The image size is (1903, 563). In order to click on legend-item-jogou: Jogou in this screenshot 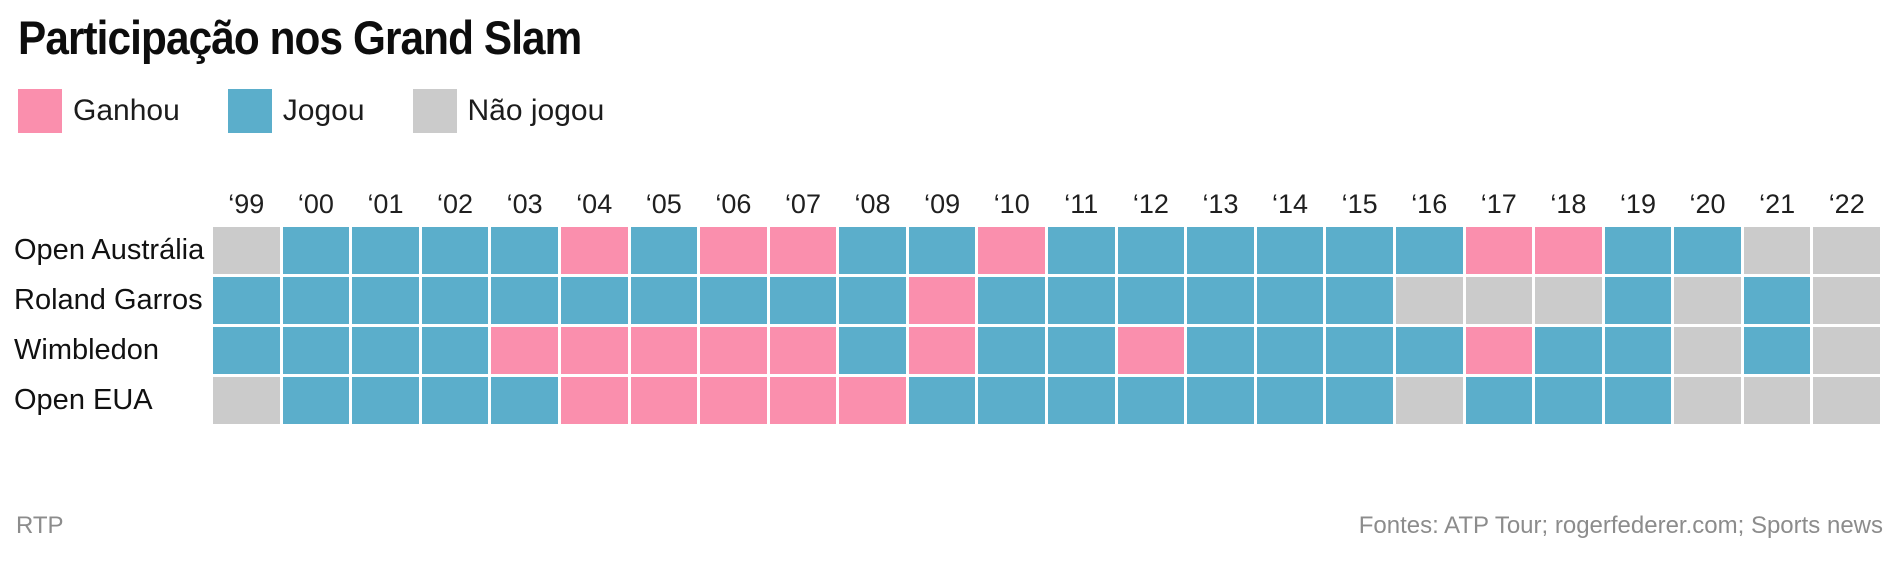, I will do `click(306, 111)`.